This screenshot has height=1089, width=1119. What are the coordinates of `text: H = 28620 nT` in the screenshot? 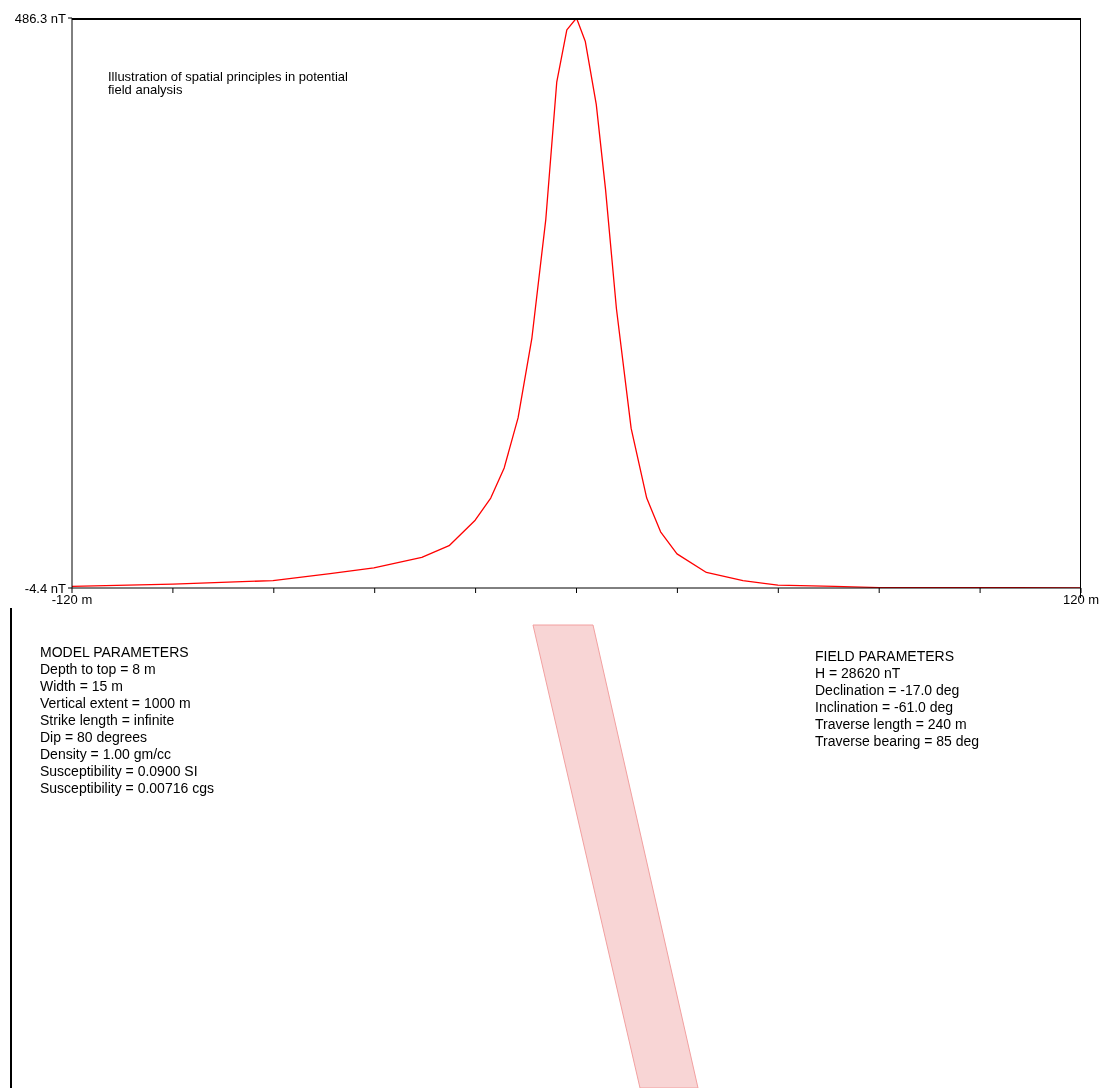 It's located at (858, 673).